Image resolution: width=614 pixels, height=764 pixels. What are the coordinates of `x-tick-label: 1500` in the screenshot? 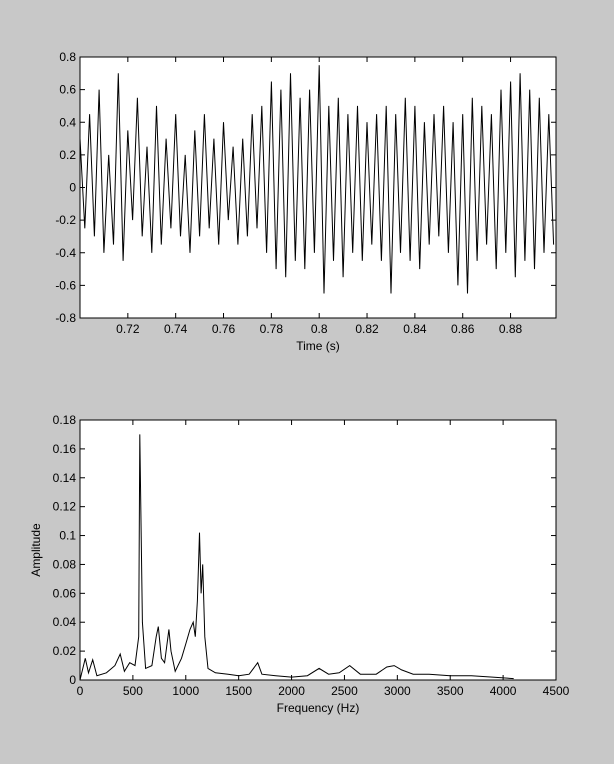 It's located at (238, 691).